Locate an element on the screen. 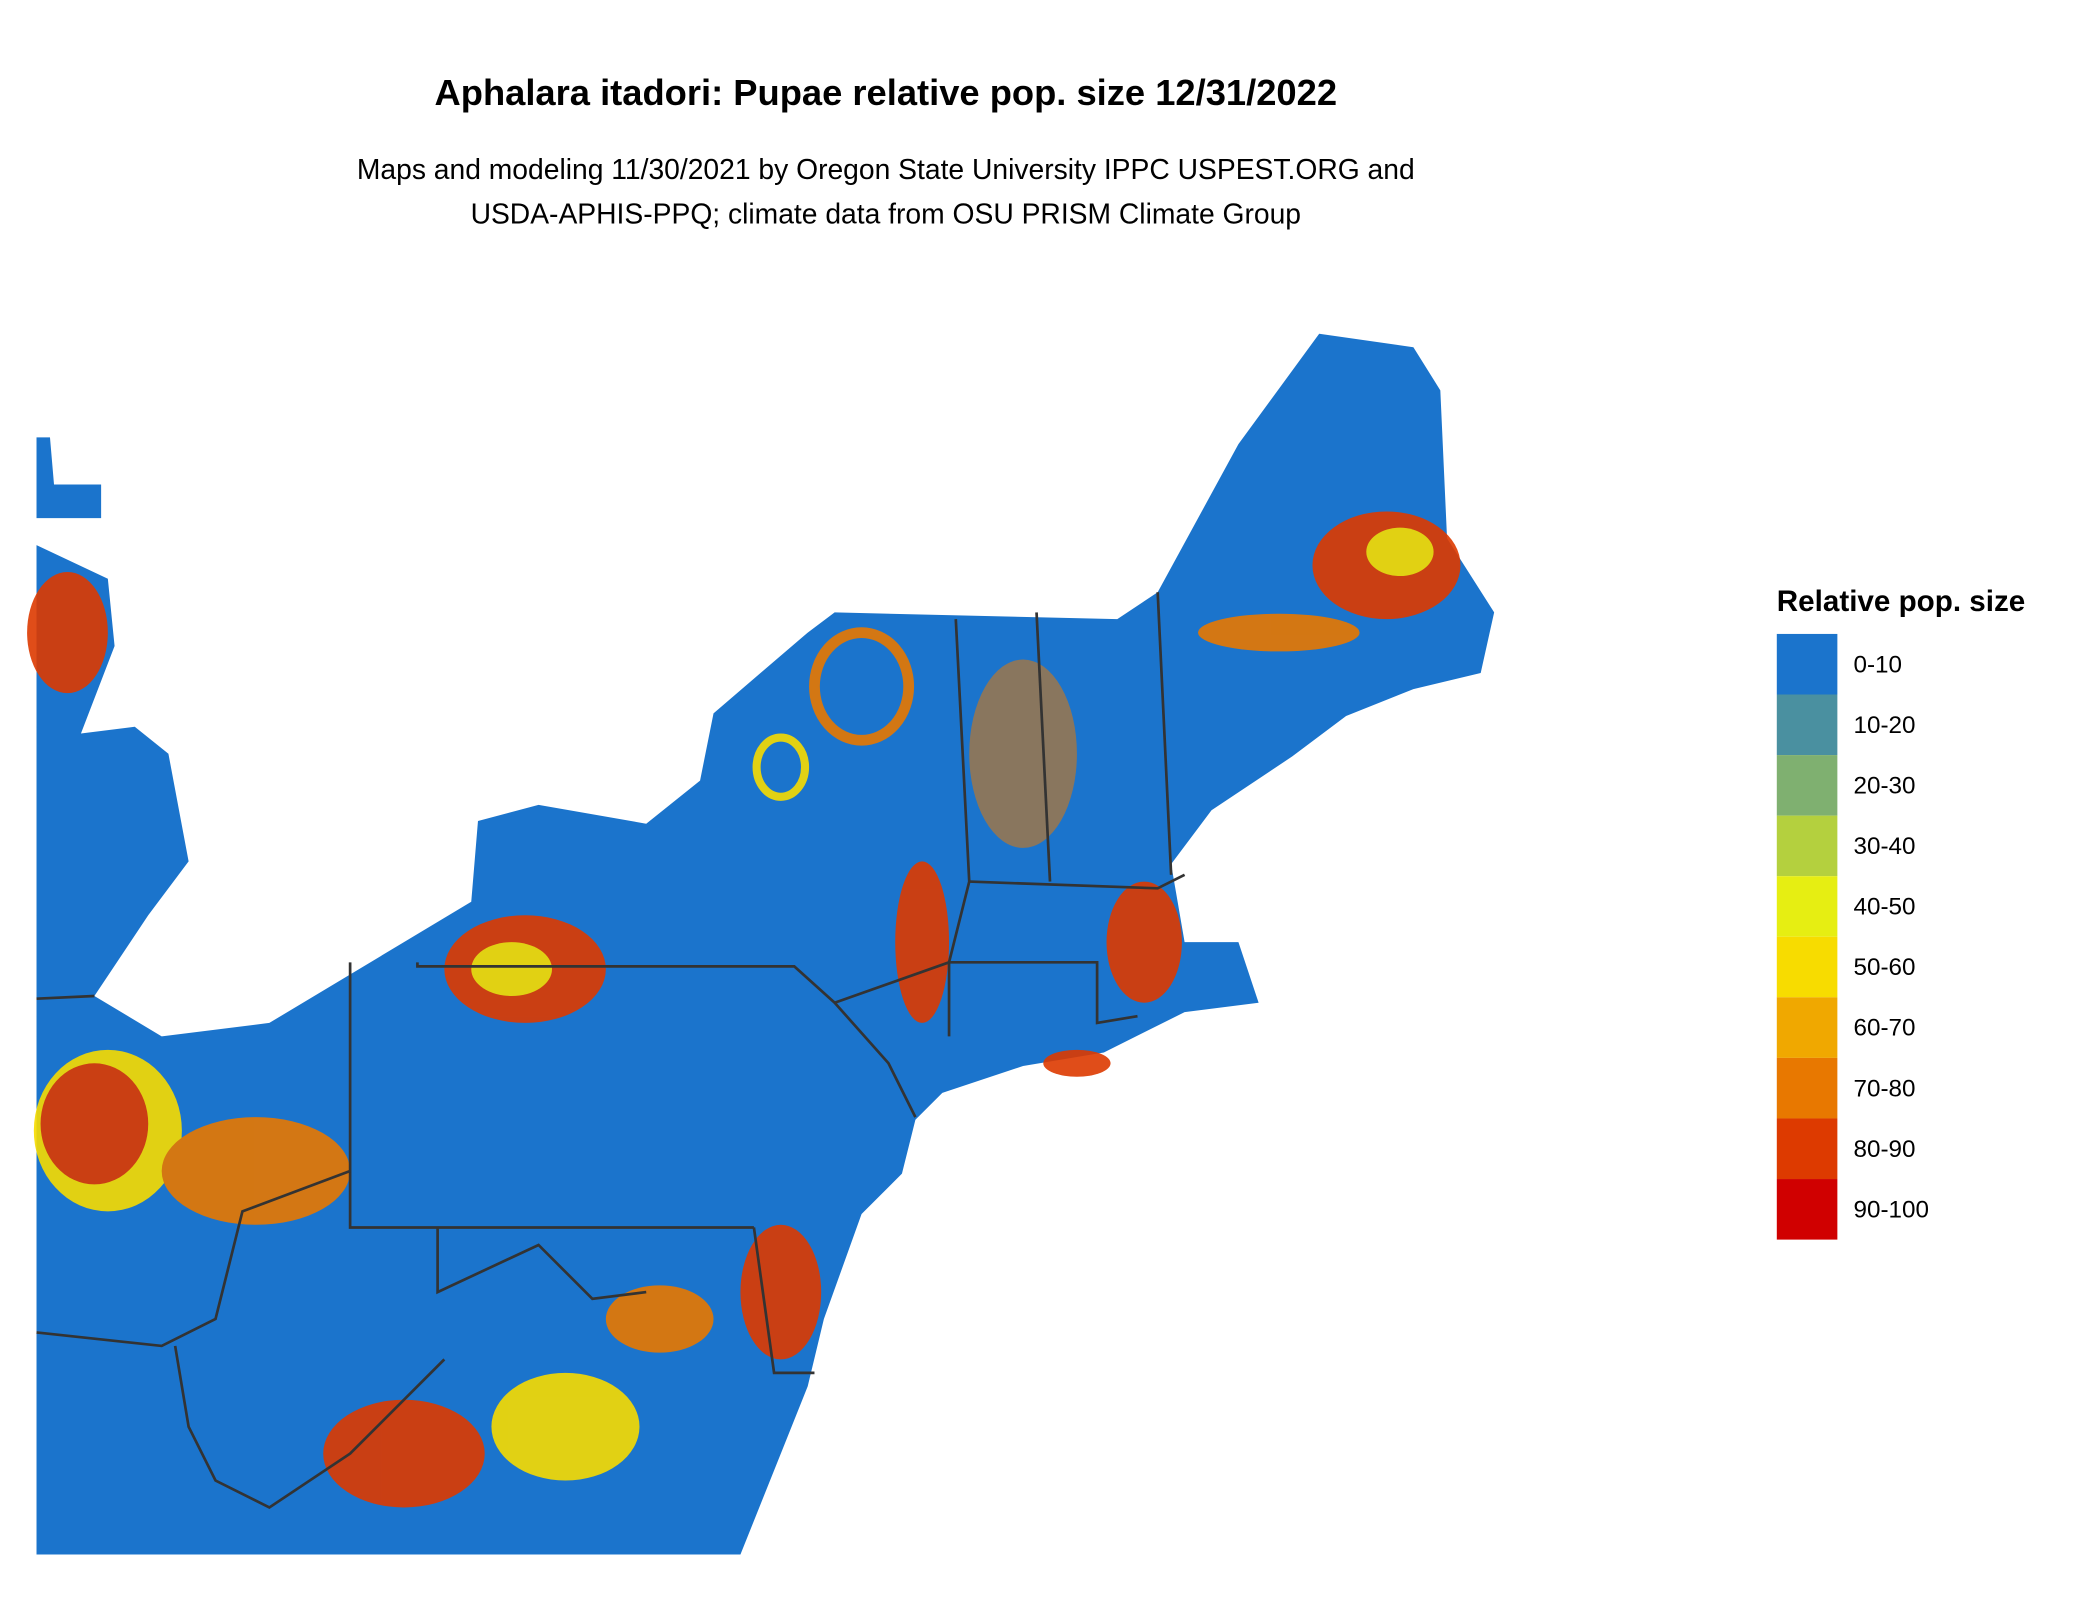 This screenshot has height=1603, width=2100. legend-label: 50-60 is located at coordinates (1885, 967).